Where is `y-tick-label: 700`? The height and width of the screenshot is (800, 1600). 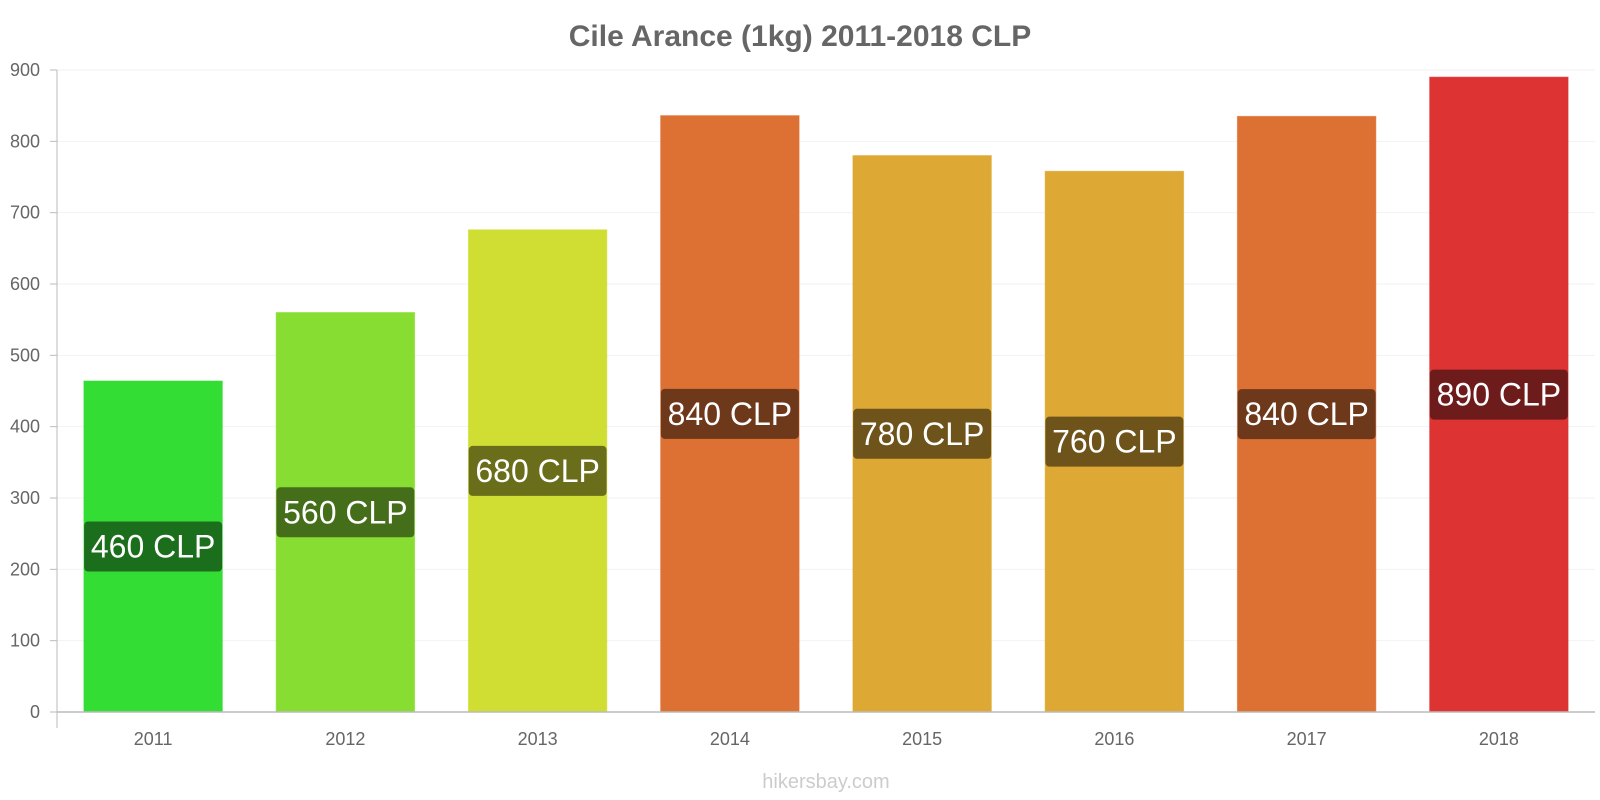
y-tick-label: 700 is located at coordinates (25, 213).